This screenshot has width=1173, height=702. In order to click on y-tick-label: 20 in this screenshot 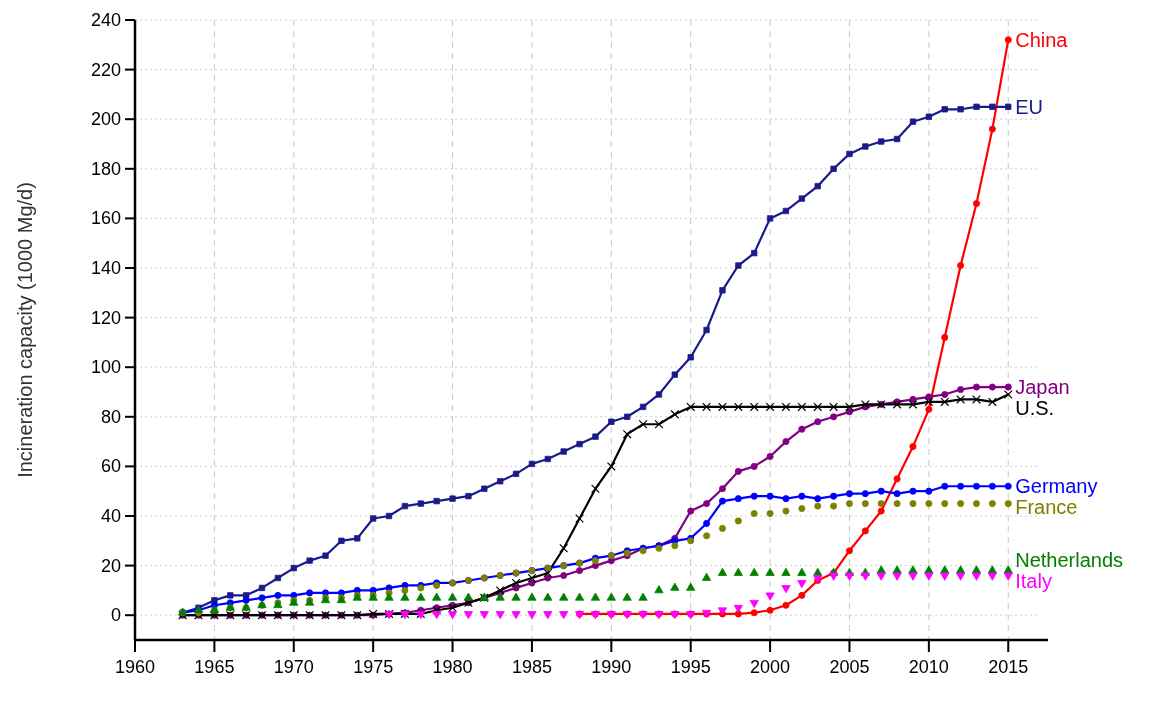, I will do `click(110, 565)`.